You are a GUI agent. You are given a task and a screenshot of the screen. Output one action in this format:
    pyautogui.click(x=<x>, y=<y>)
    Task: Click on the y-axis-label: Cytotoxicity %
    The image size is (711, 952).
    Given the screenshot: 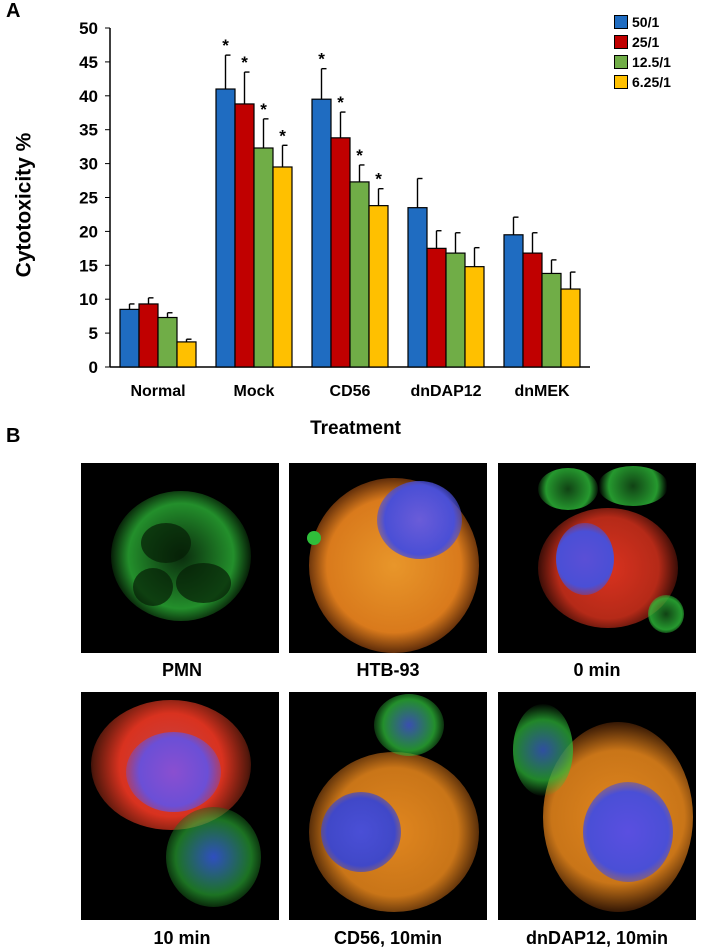 What is the action you would take?
    pyautogui.click(x=24, y=204)
    